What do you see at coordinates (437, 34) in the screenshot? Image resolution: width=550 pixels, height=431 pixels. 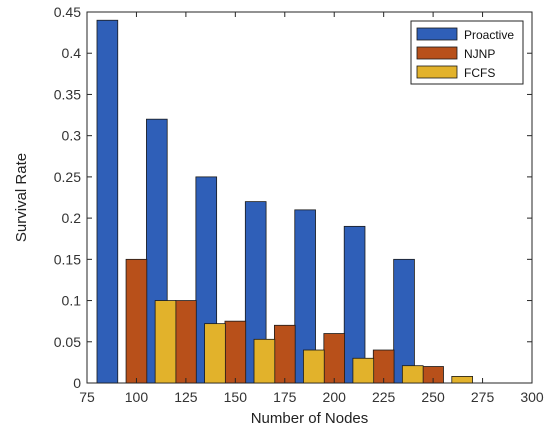 I see `legend-swatch-proactive` at bounding box center [437, 34].